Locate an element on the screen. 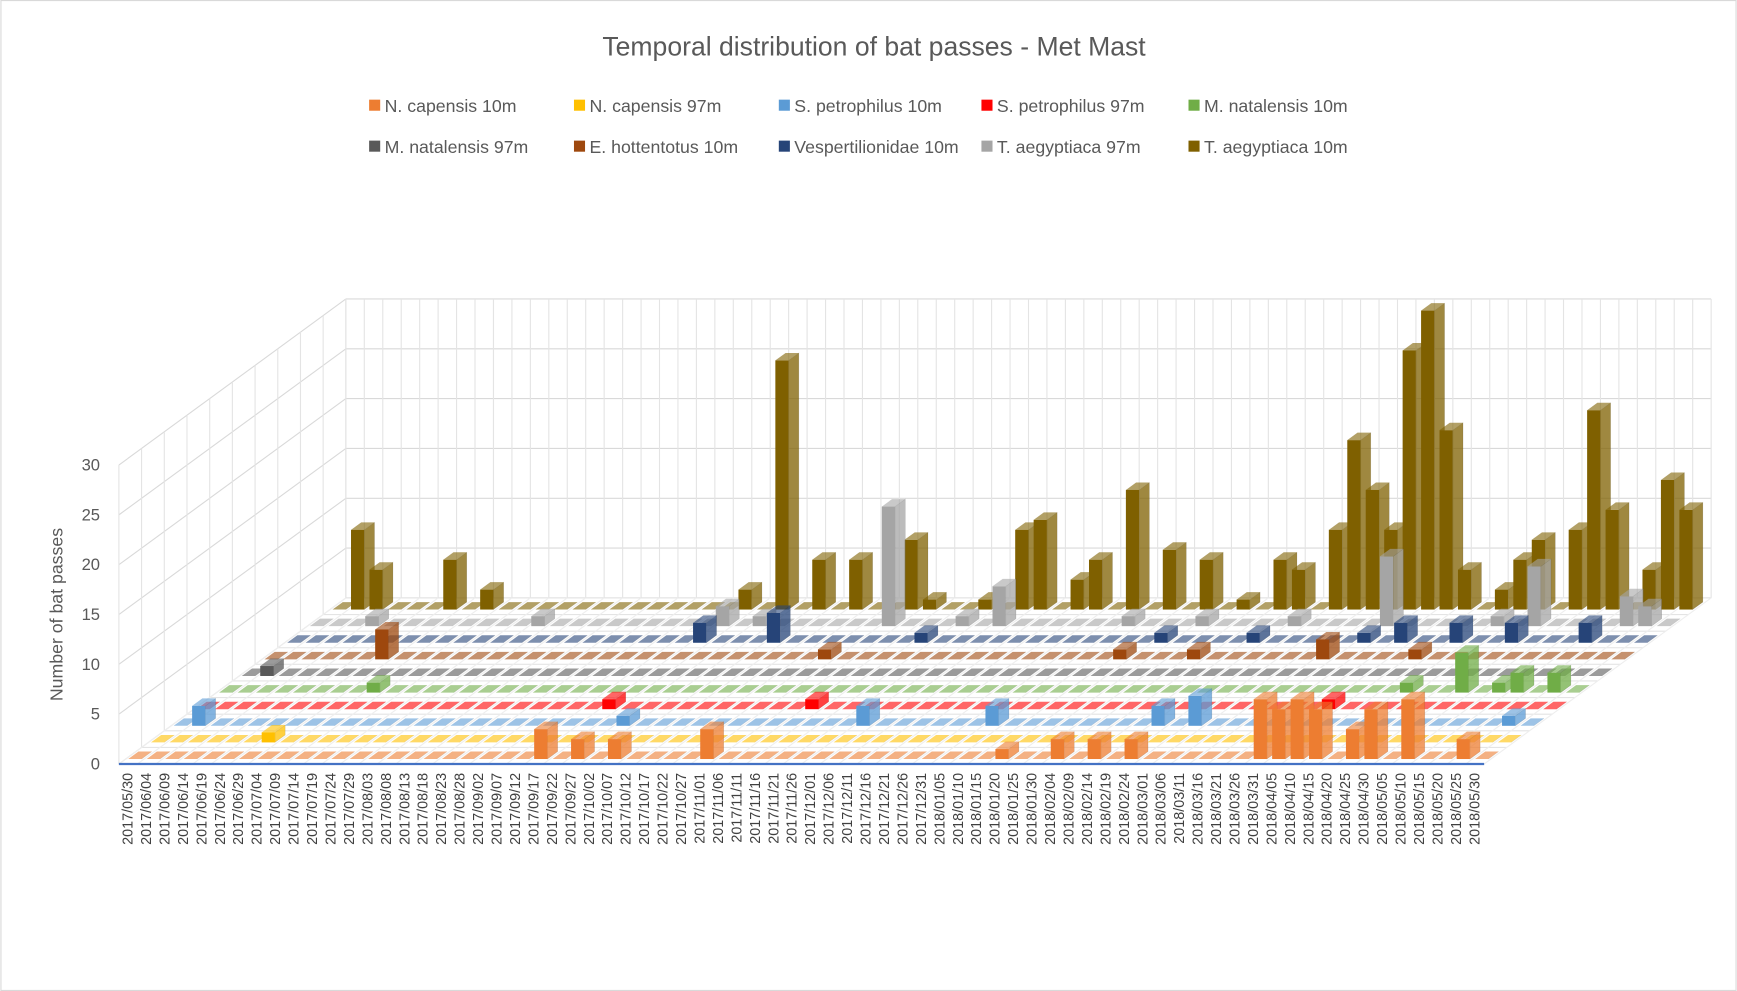 Image resolution: width=1737 pixels, height=991 pixels. y-tick-label: 0 is located at coordinates (95, 764).